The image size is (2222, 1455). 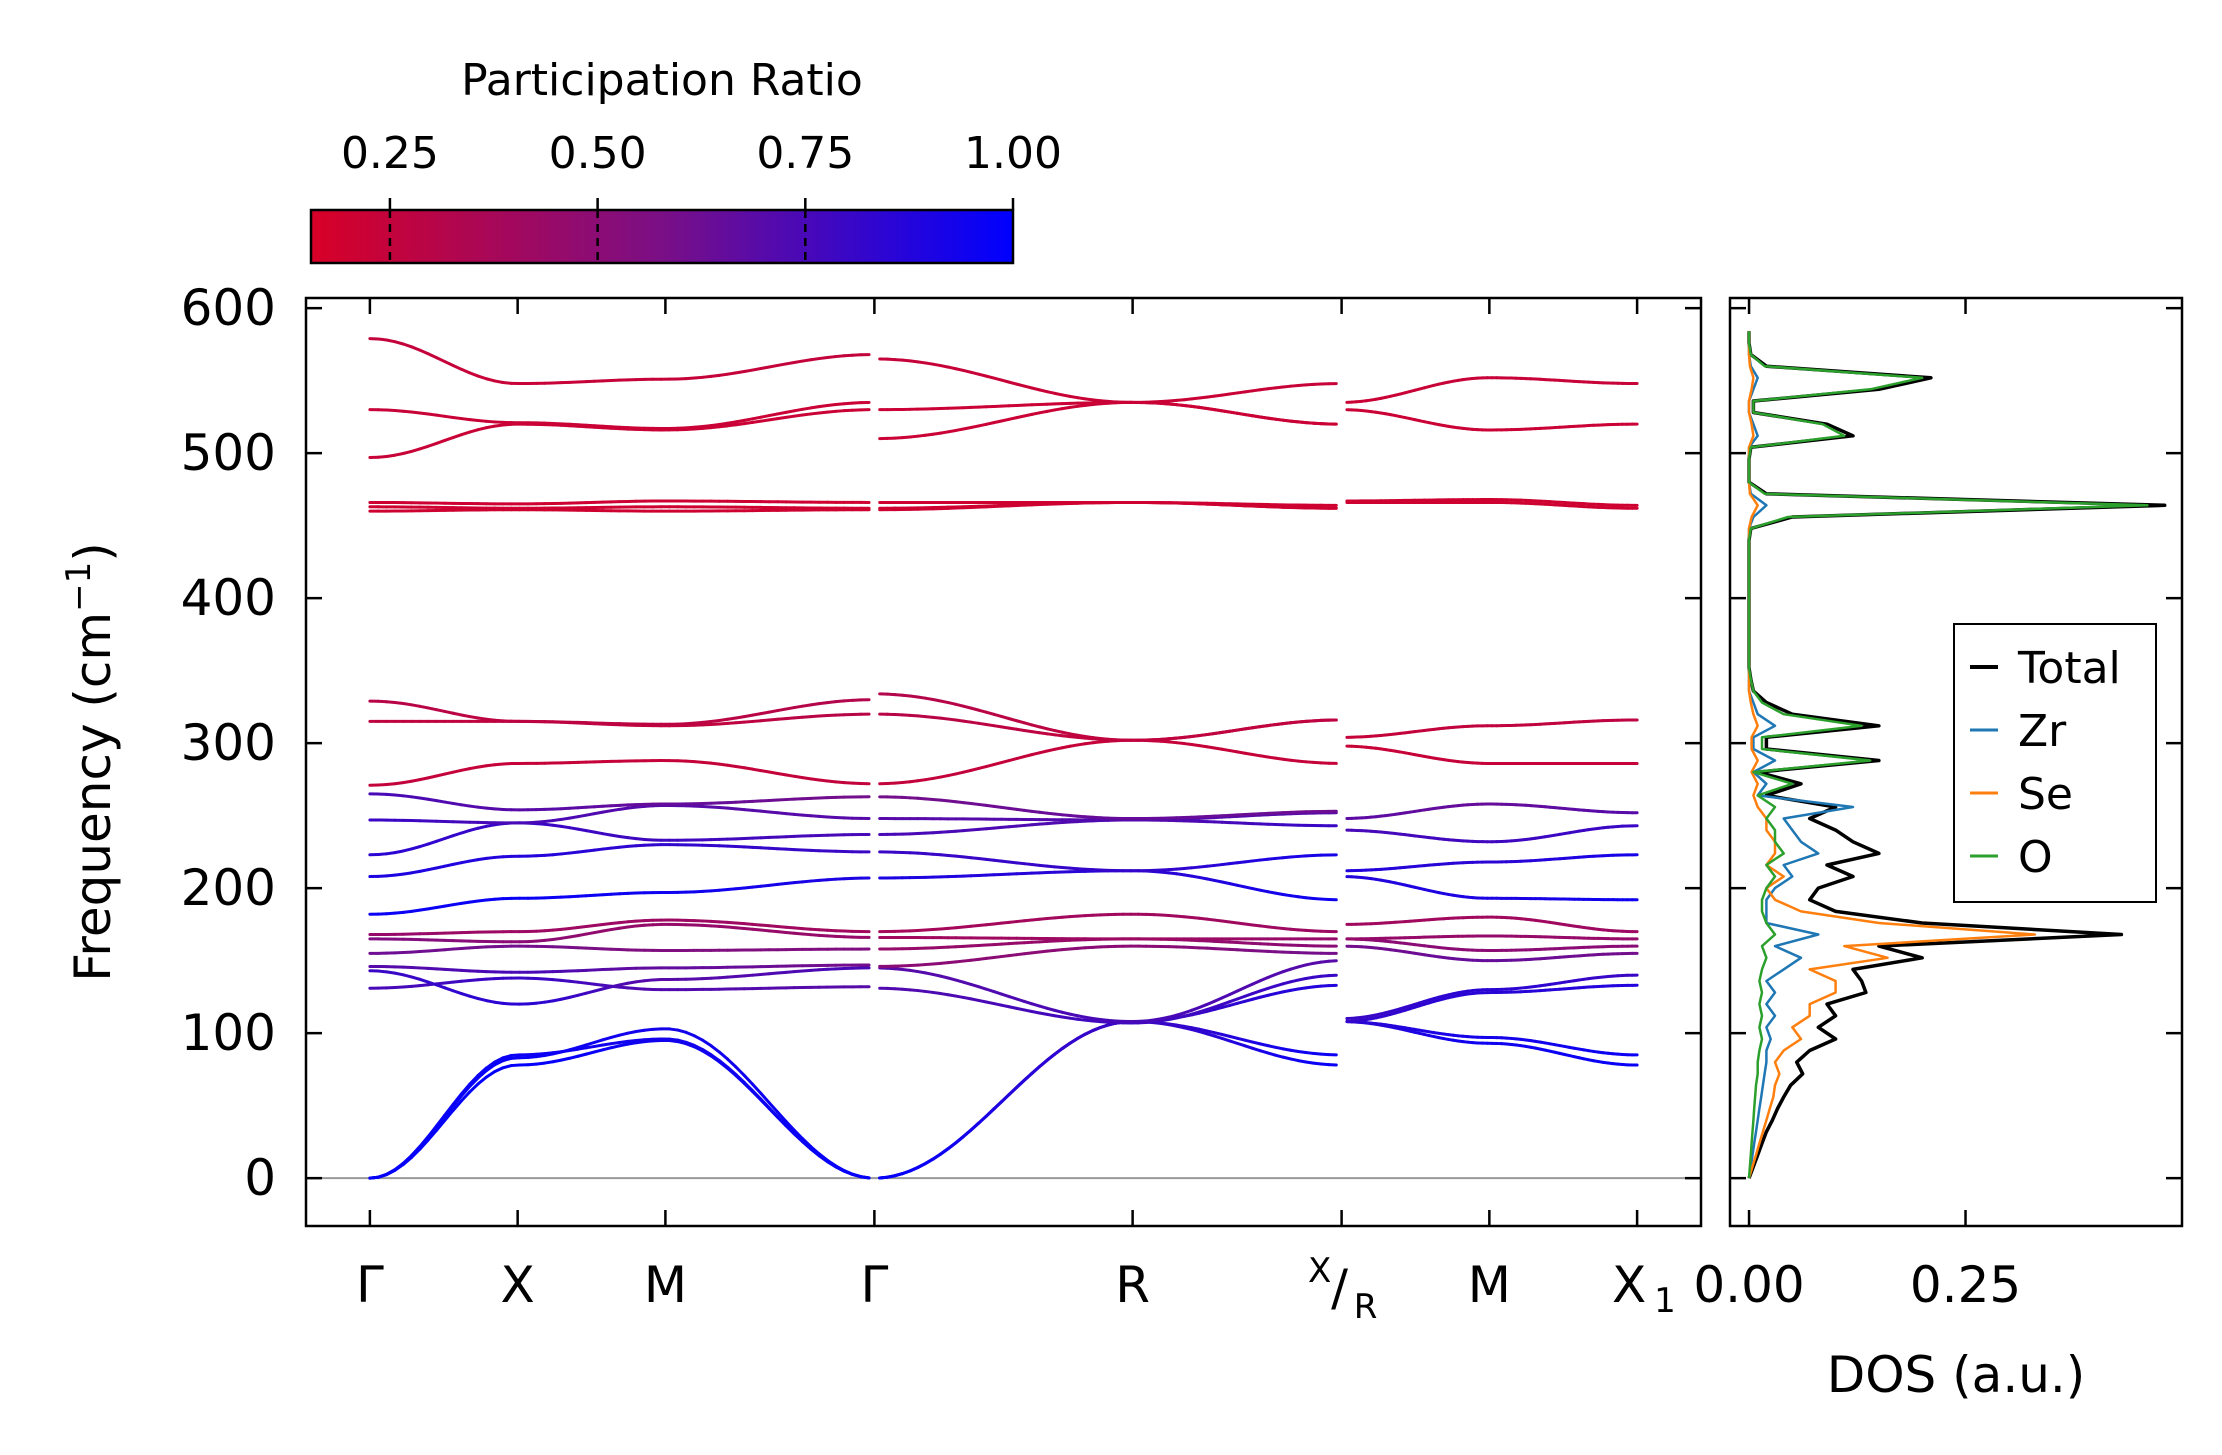 What do you see at coordinates (1013, 153) in the screenshot?
I see `colorbar-tick-label: 1.00` at bounding box center [1013, 153].